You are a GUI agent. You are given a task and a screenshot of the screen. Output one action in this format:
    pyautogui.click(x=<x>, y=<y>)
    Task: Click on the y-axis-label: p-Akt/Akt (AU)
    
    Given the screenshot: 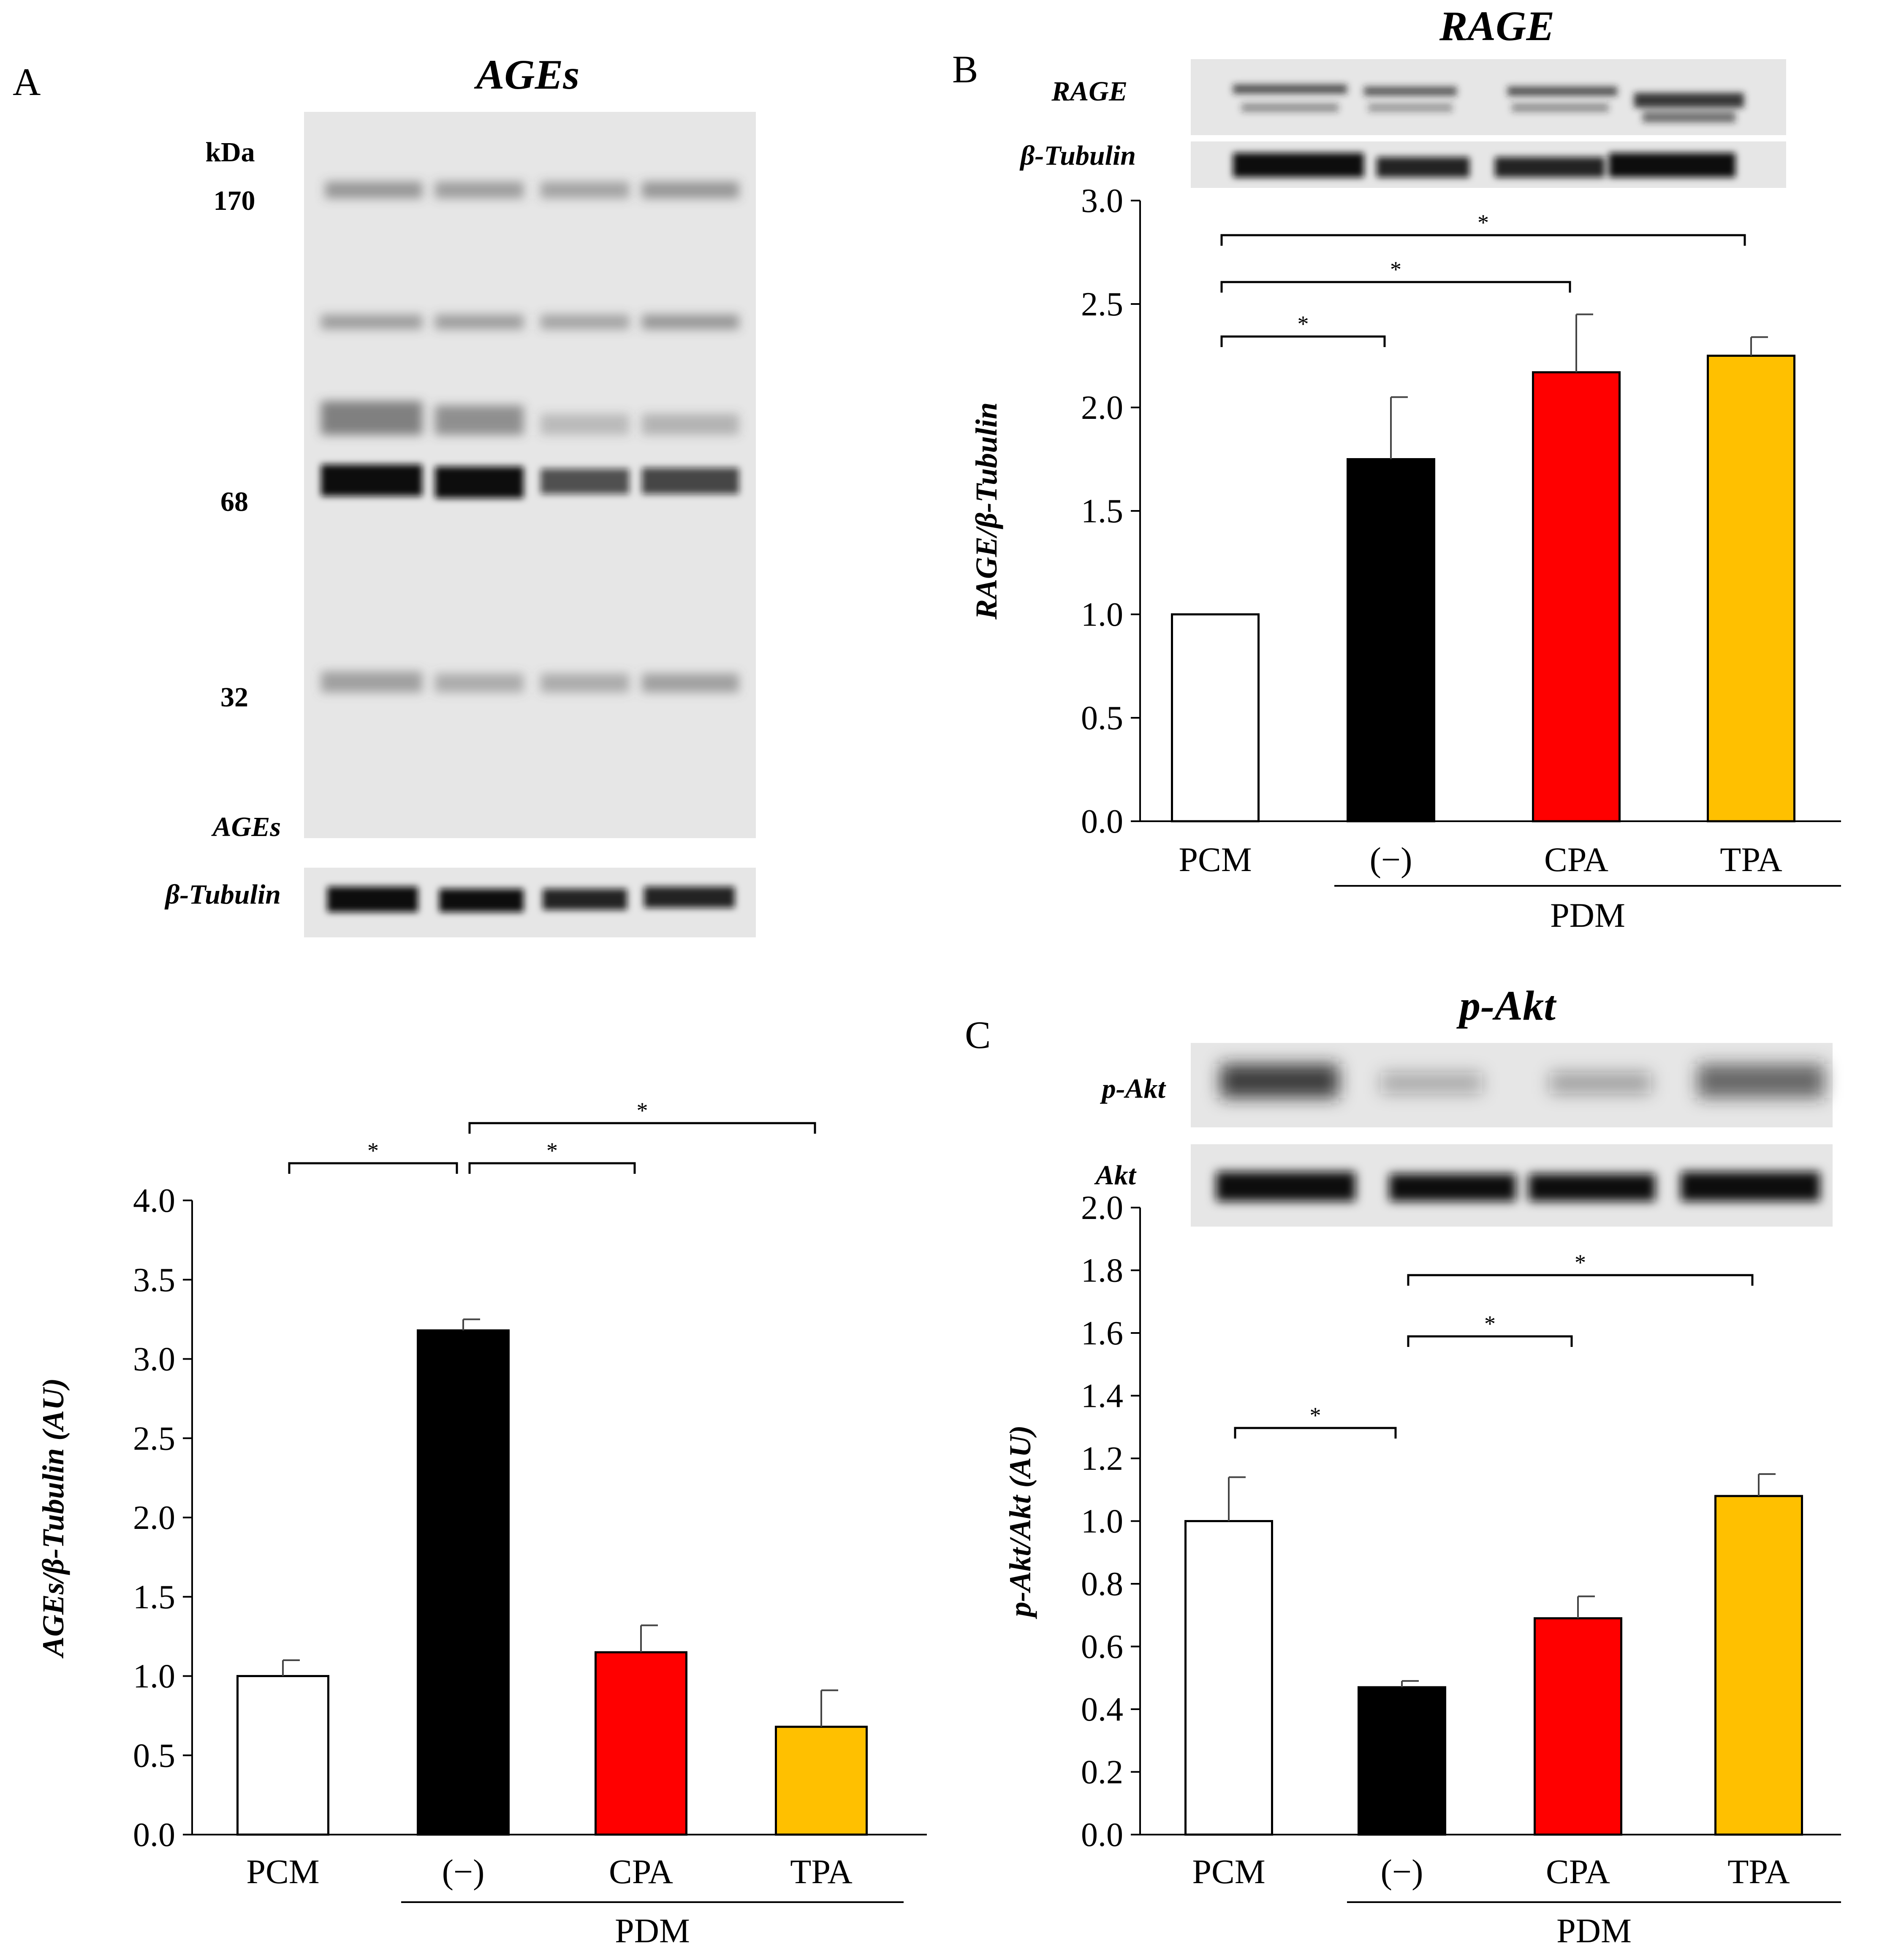 What is the action you would take?
    pyautogui.click(x=1020, y=1522)
    